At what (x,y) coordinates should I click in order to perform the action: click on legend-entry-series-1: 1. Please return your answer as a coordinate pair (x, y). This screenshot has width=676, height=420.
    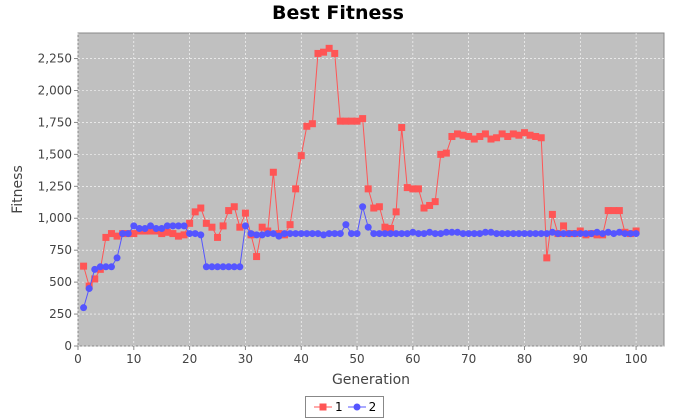
    Looking at the image, I should click on (328, 407).